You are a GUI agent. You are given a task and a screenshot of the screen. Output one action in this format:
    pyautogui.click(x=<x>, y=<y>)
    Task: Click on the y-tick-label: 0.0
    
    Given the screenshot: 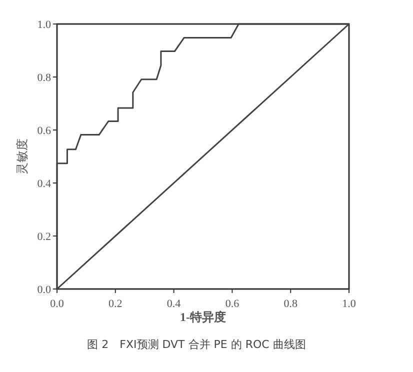 What is the action you would take?
    pyautogui.click(x=44, y=290)
    